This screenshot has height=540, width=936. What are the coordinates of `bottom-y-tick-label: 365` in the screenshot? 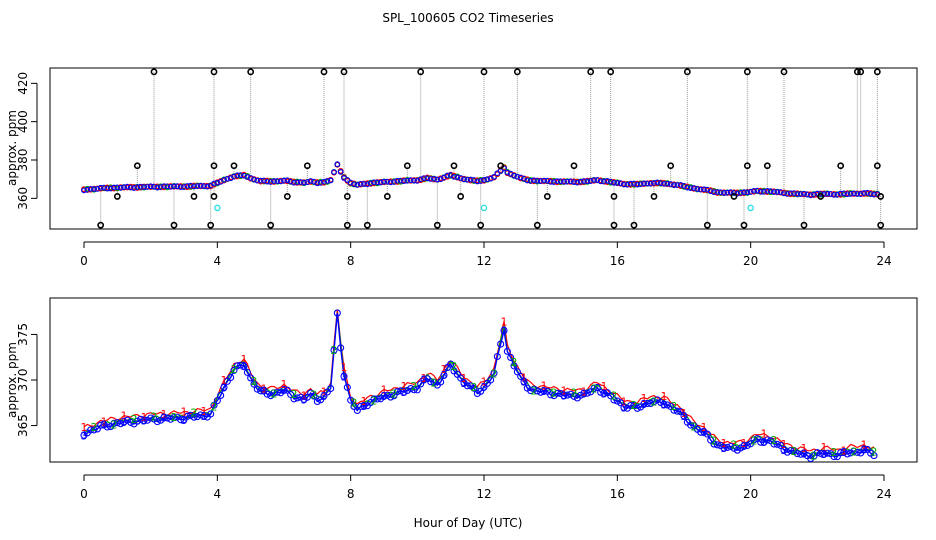 It's located at (23, 425).